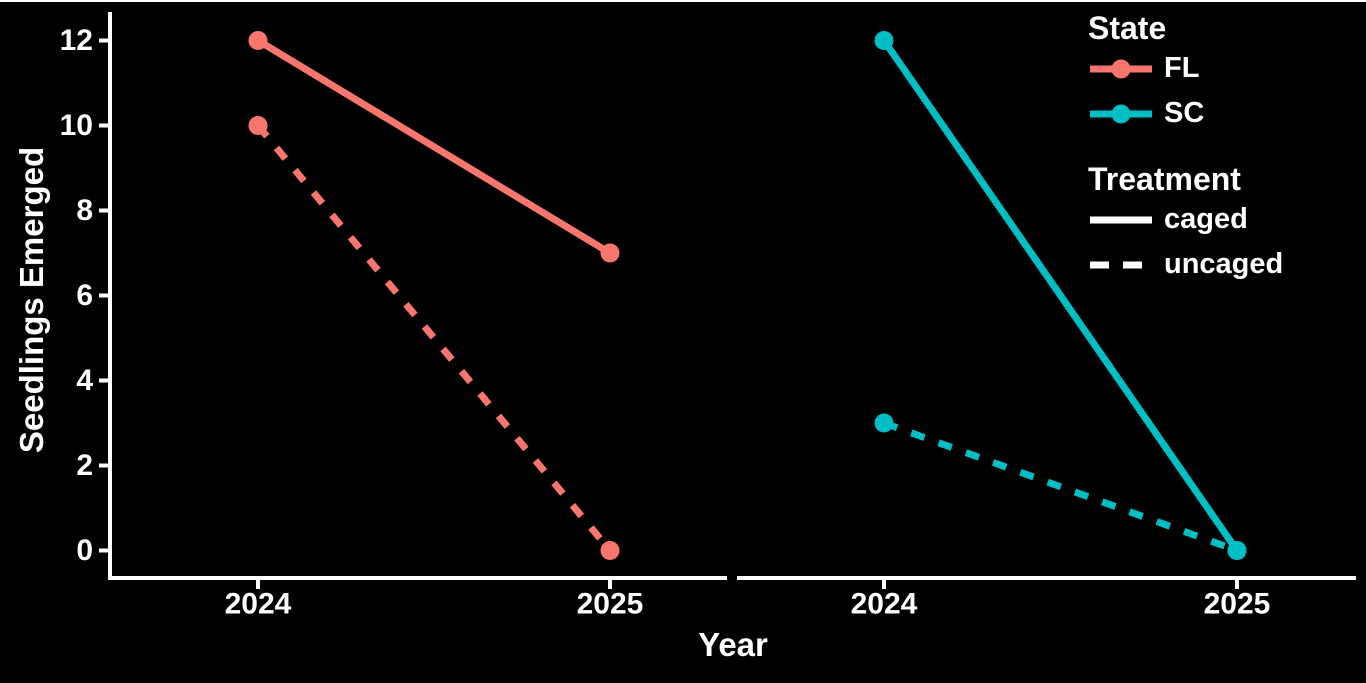 The image size is (1366, 683). I want to click on legend-label-fl: FL, so click(1182, 68).